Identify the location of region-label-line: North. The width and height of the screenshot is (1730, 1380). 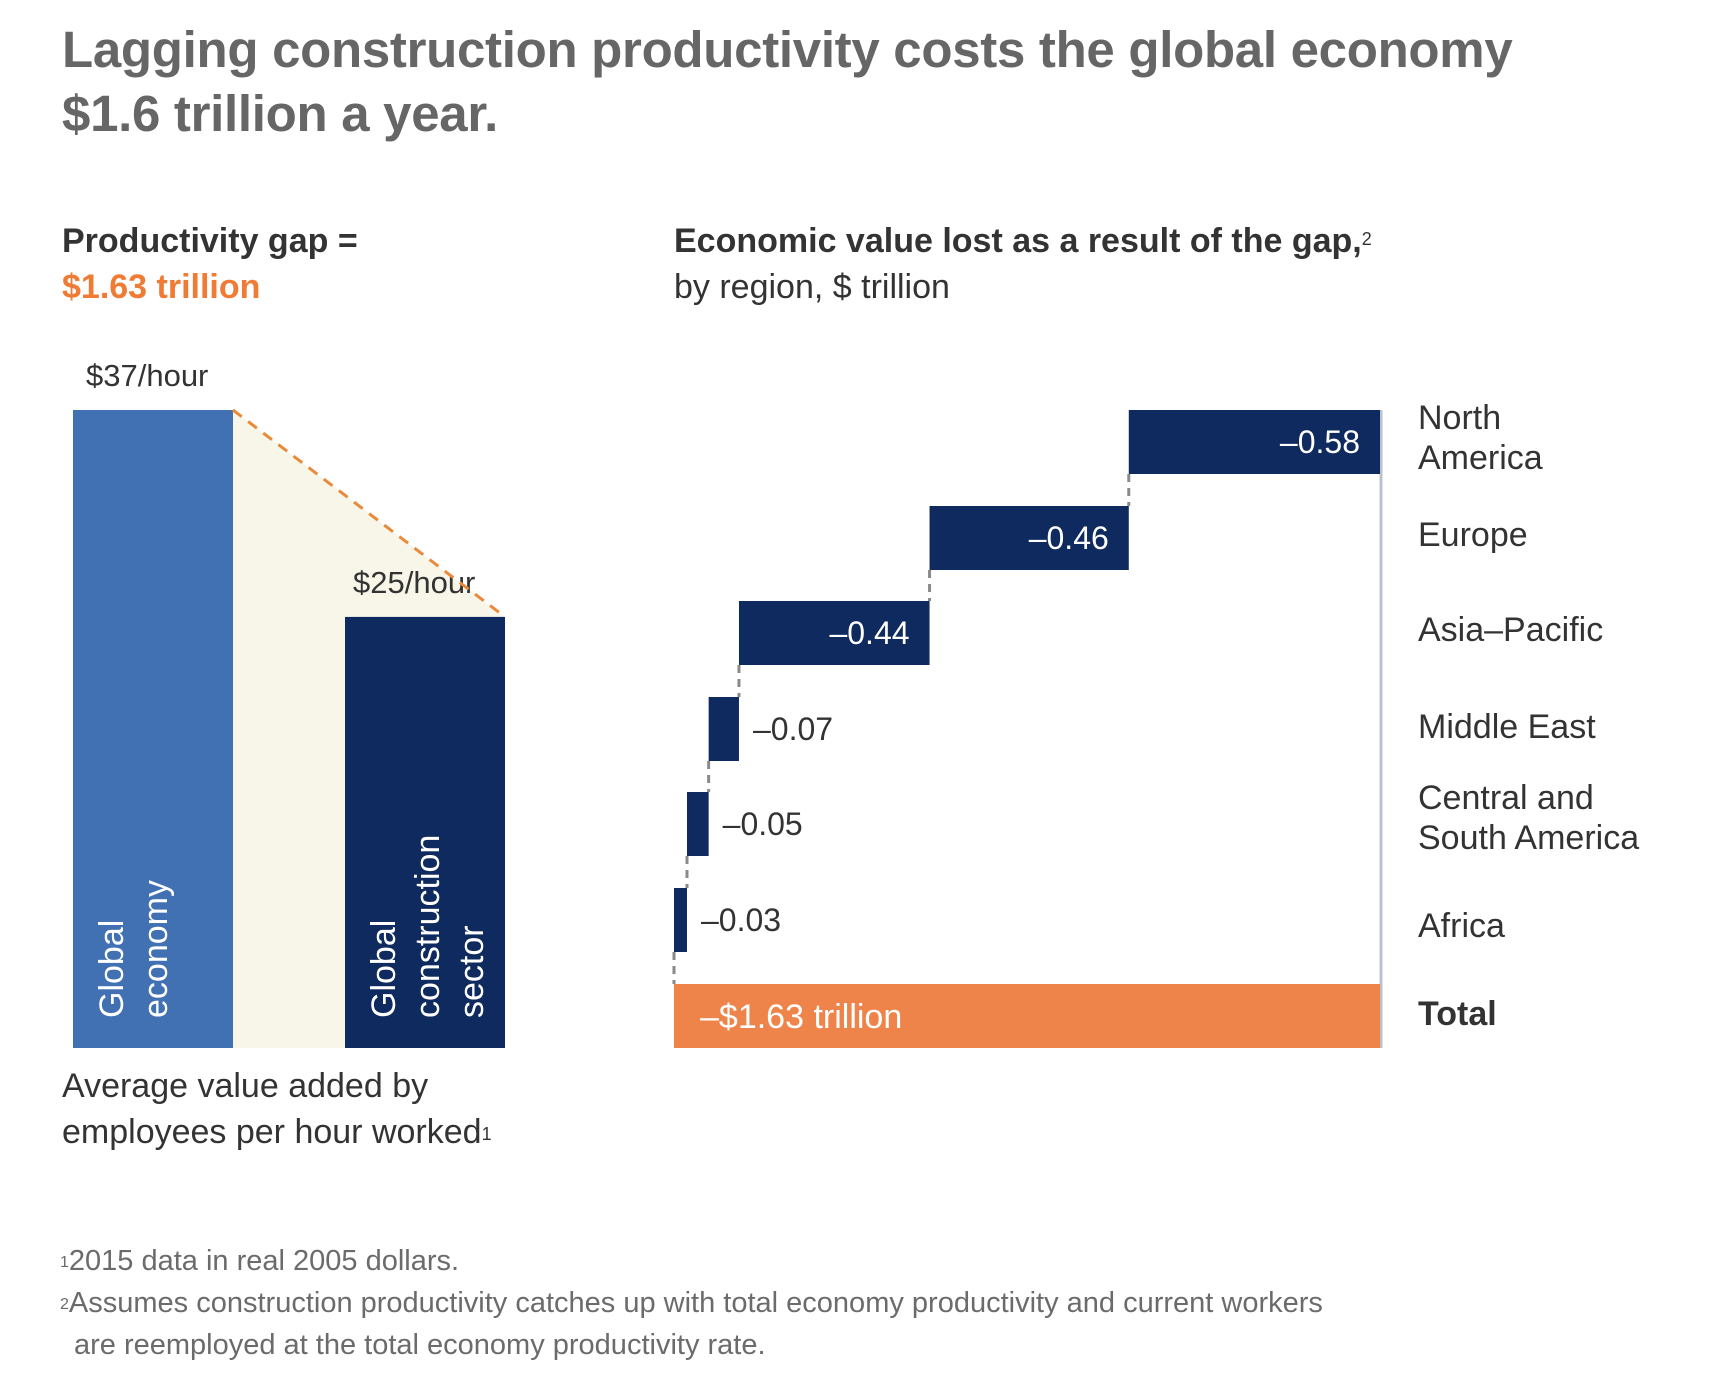
(1460, 418).